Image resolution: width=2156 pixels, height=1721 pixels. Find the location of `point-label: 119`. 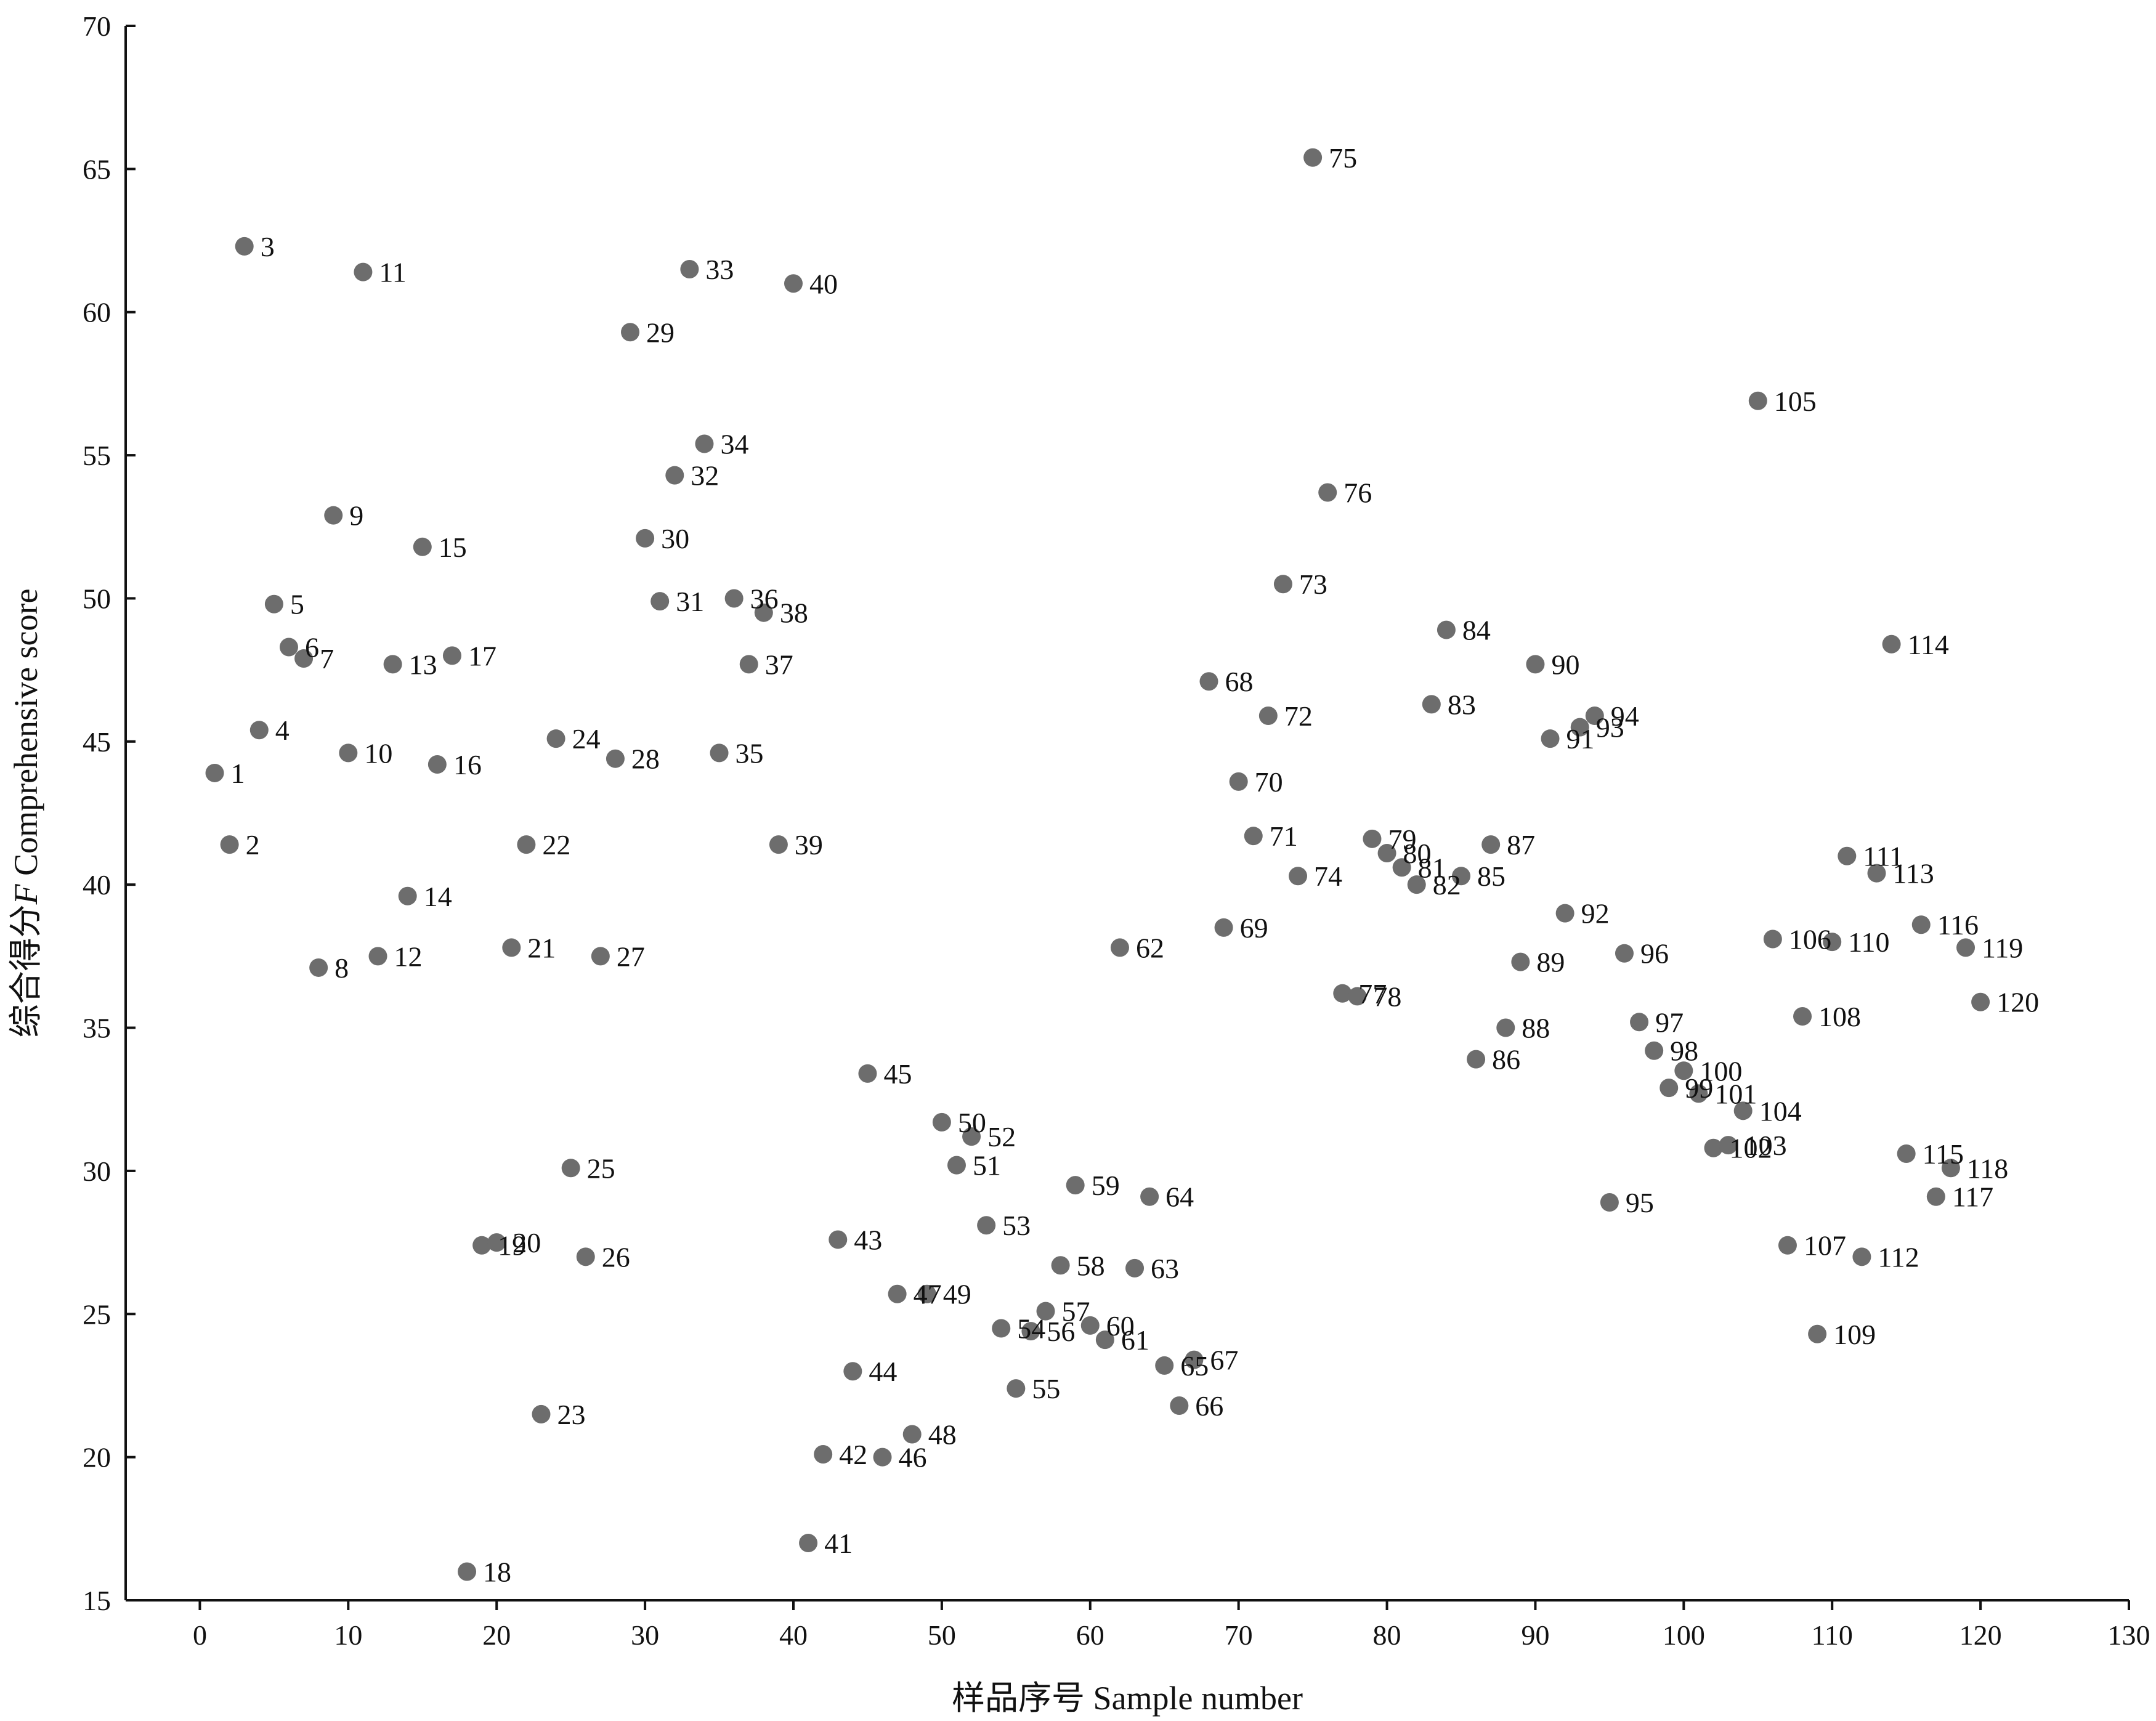

point-label: 119 is located at coordinates (2002, 947).